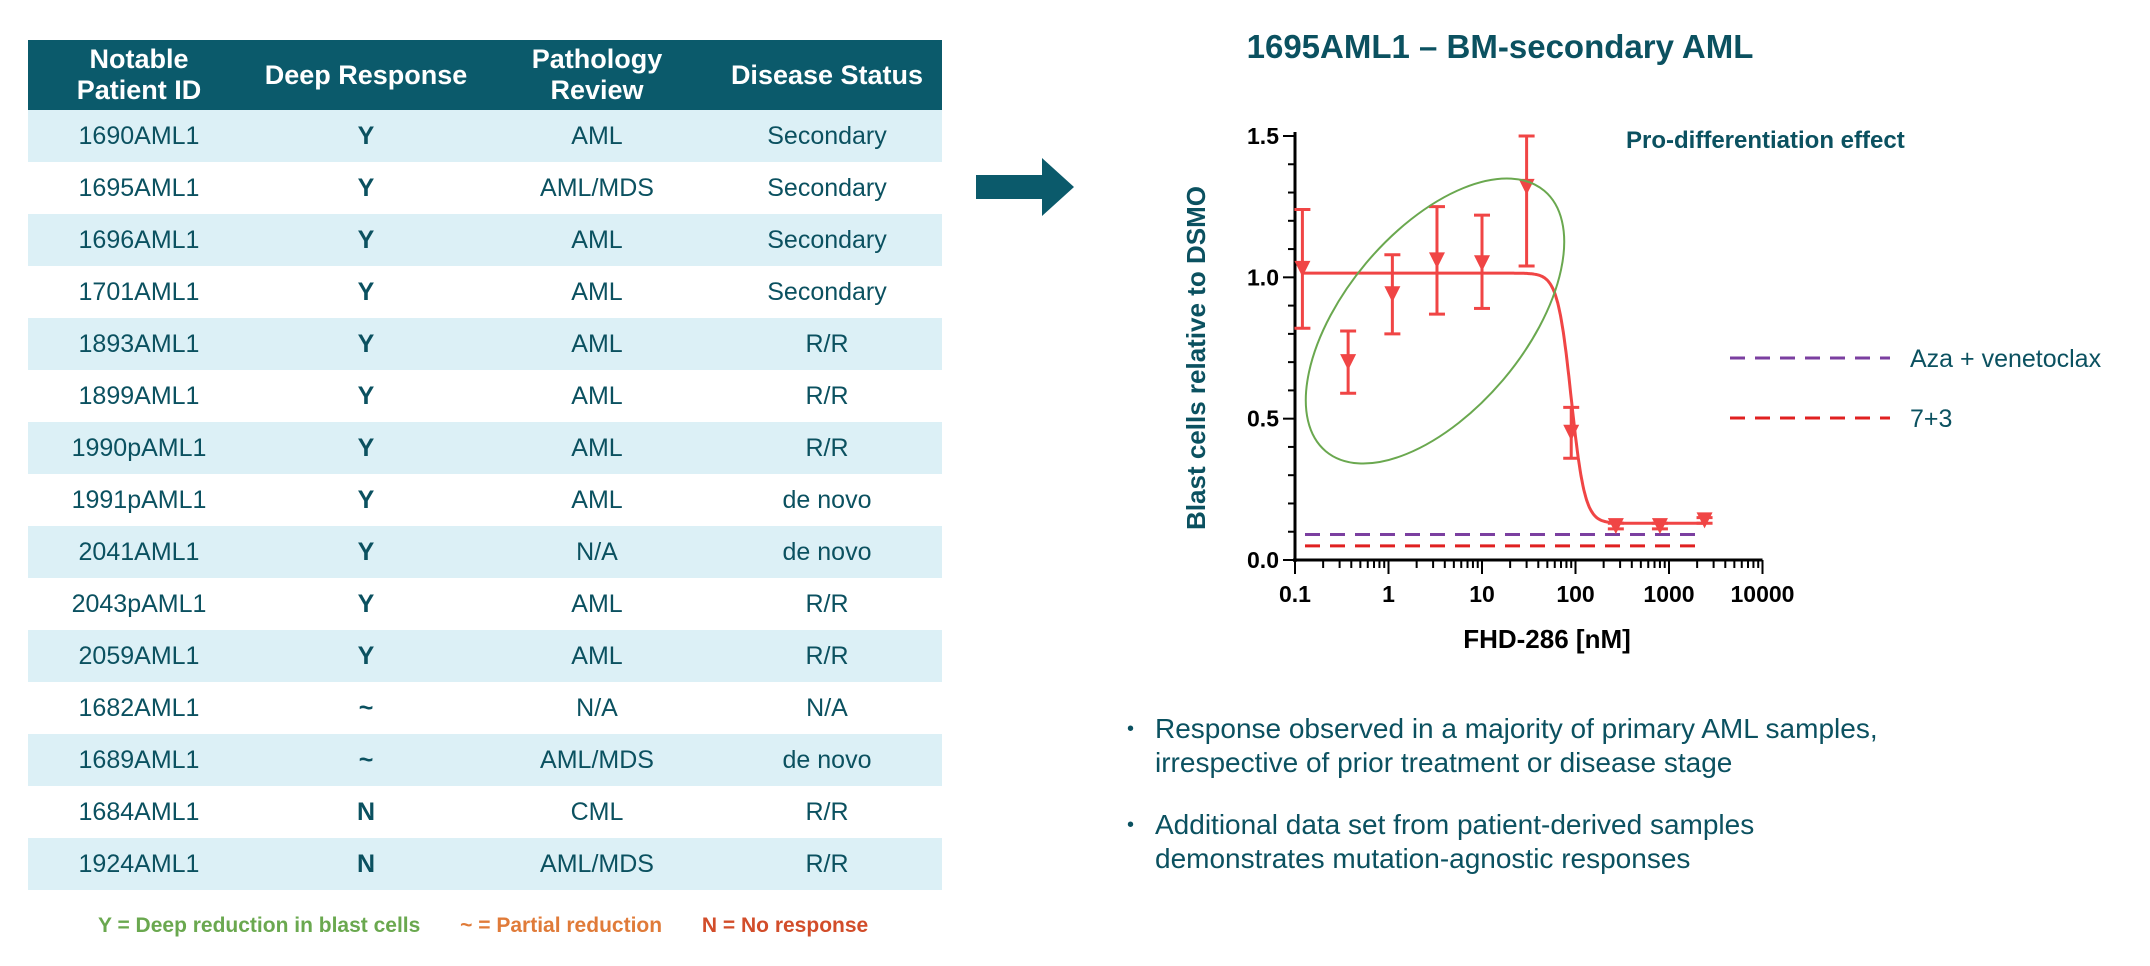  Describe the element at coordinates (1668, 594) in the screenshot. I see `x-tick-label: 1000` at that location.